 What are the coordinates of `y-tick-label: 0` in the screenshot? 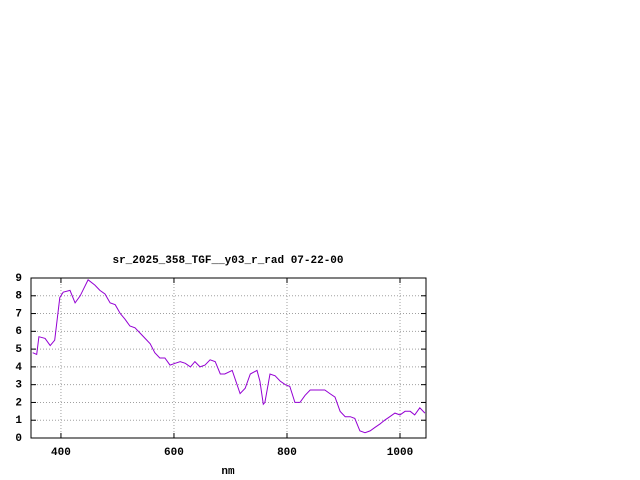 It's located at (18, 439).